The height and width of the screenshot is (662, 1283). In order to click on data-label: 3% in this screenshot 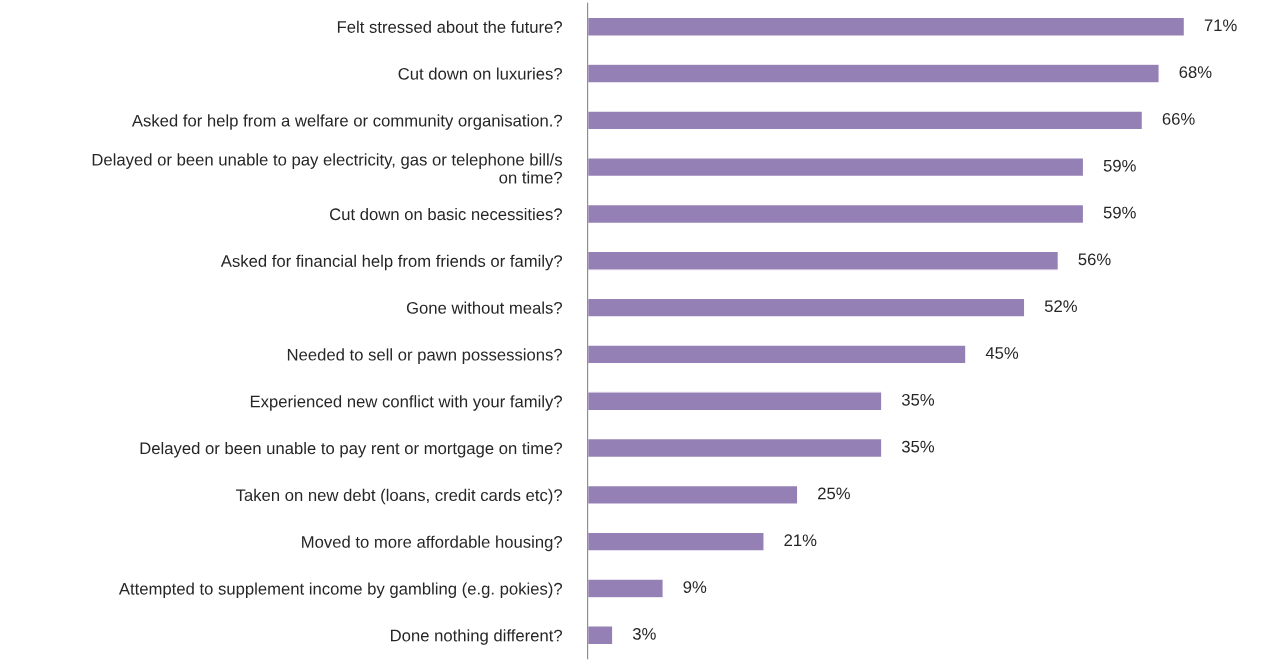, I will do `click(644, 633)`.